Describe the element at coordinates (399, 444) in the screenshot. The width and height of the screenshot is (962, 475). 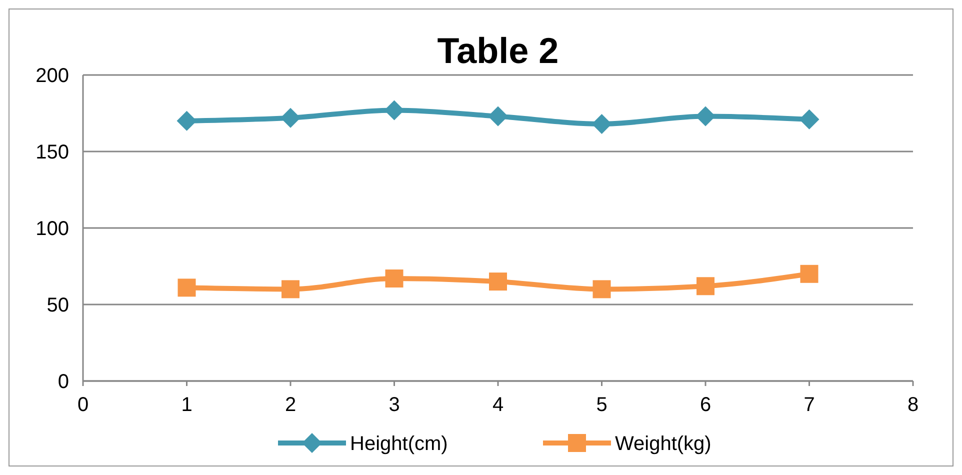
I see `legend-label: Height(cm)` at that location.